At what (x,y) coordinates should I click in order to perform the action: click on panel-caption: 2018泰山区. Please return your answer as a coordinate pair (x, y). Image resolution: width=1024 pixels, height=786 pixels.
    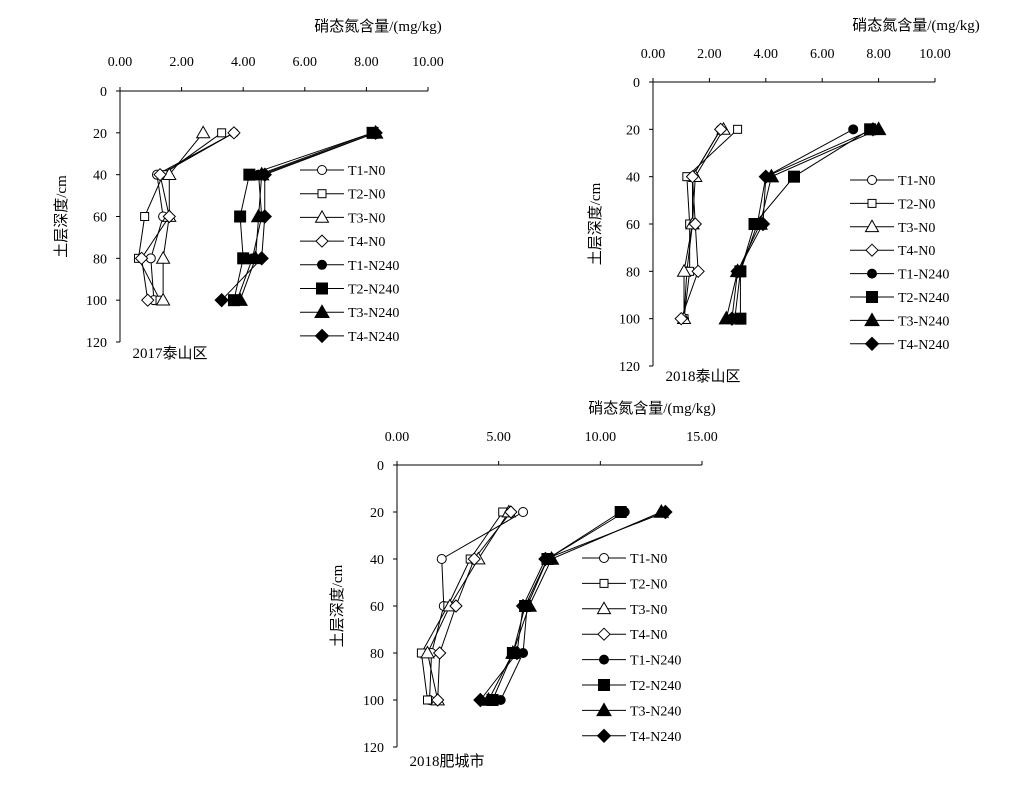
    Looking at the image, I should click on (702, 376).